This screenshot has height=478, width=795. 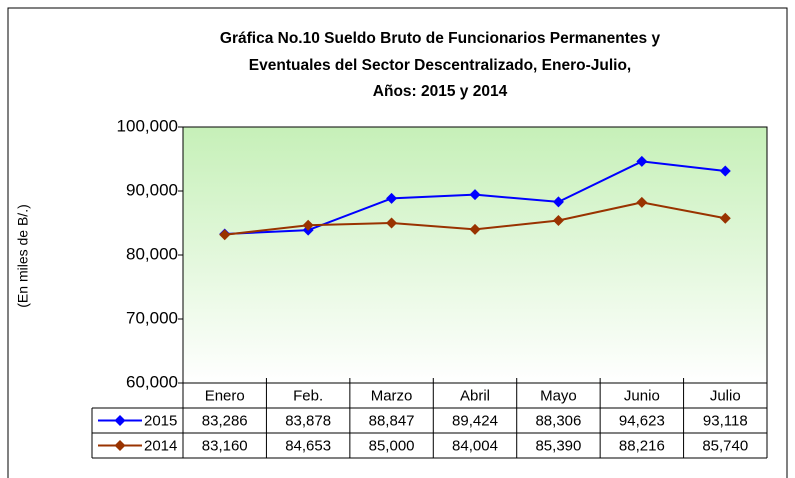 I want to click on y-tick-label: 60,000, so click(x=152, y=381).